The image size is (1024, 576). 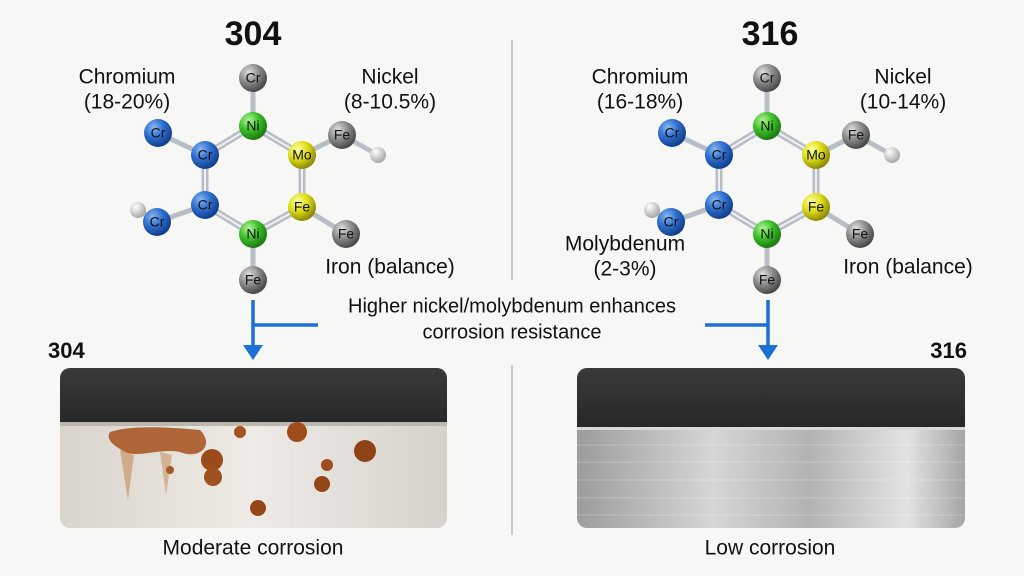 I want to click on note-line: Higher nickel/molybdenum enhances, so click(x=512, y=306).